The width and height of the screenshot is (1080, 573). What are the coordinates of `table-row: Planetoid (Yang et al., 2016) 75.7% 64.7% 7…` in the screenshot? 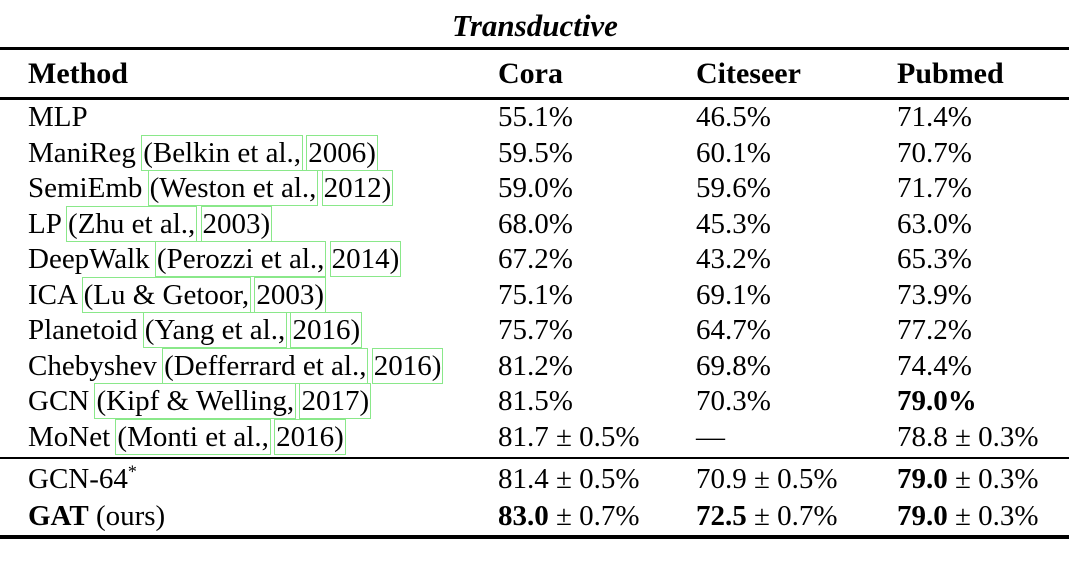 It's located at (534, 330).